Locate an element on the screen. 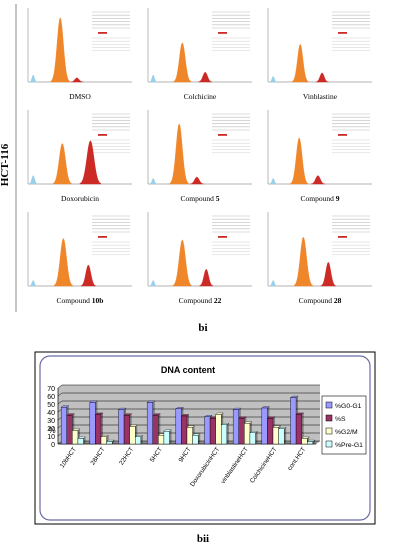 This screenshot has height=550, width=405. legend-label: %G0-G1 is located at coordinates (348, 406).